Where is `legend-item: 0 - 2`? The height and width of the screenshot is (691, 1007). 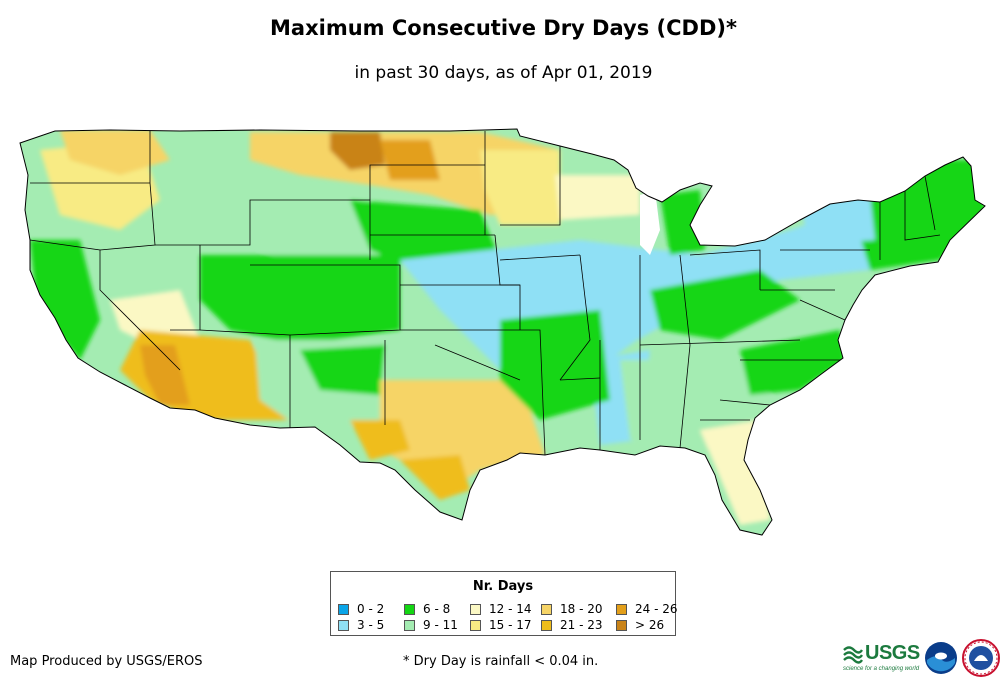 legend-item: 0 - 2 is located at coordinates (361, 609).